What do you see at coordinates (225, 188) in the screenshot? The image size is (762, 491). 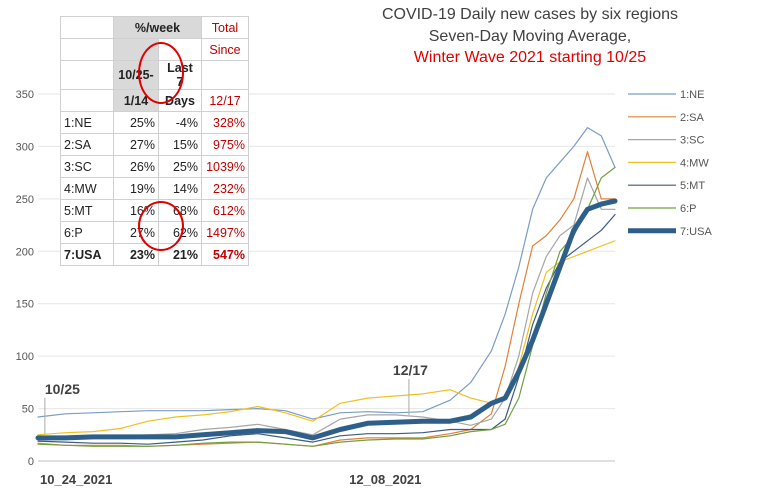 I see `pct-since-cell: 232%` at bounding box center [225, 188].